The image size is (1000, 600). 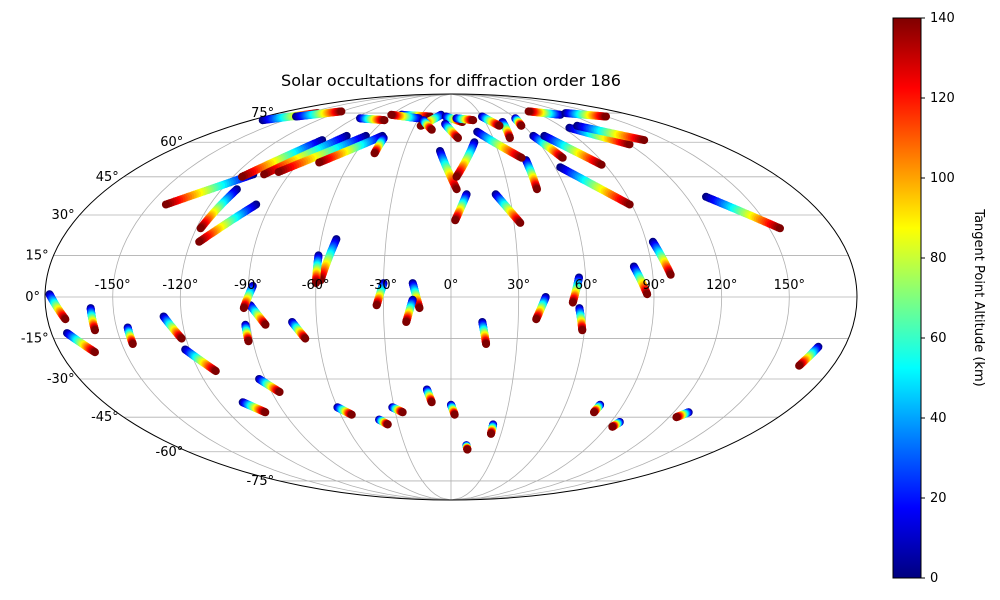 I want to click on longitude-tick-label: -60°, so click(x=316, y=285).